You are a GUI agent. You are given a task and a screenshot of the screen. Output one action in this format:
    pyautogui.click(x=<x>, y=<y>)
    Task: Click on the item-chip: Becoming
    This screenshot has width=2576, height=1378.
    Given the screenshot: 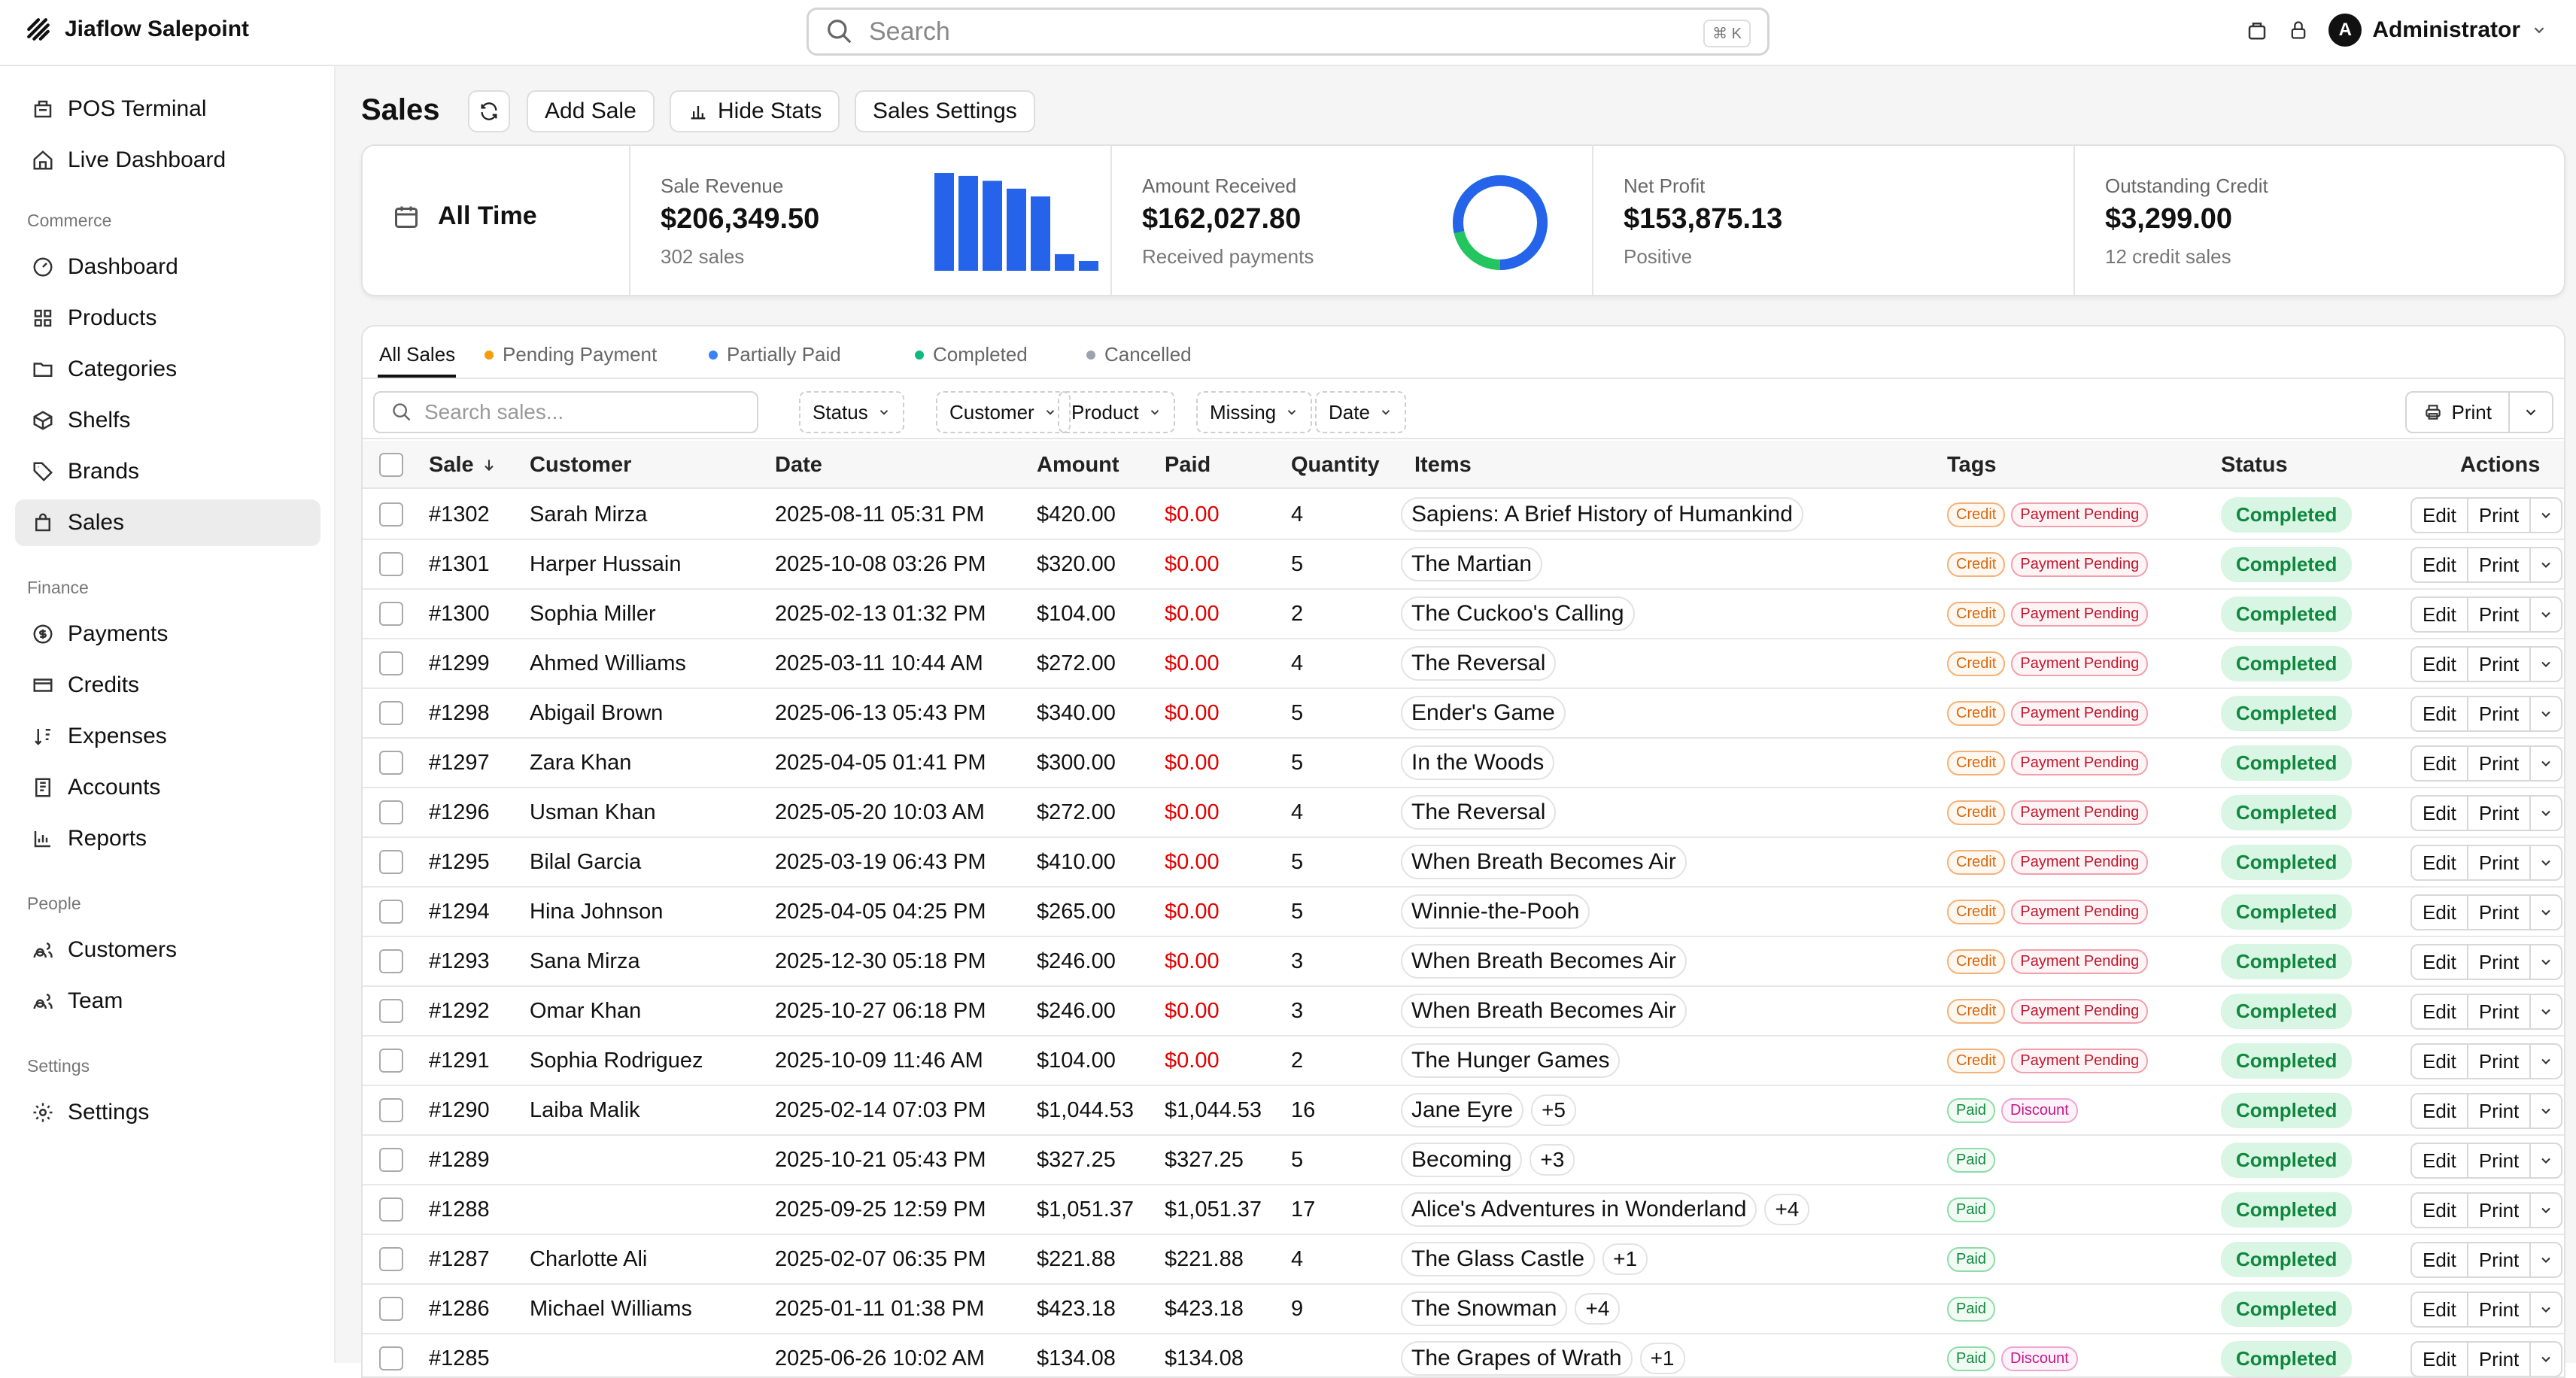 What is the action you would take?
    pyautogui.click(x=1462, y=1160)
    